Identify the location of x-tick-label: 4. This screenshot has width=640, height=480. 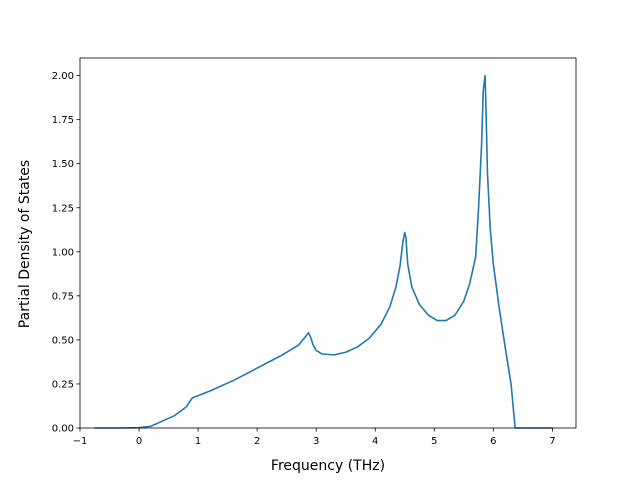
(375, 441).